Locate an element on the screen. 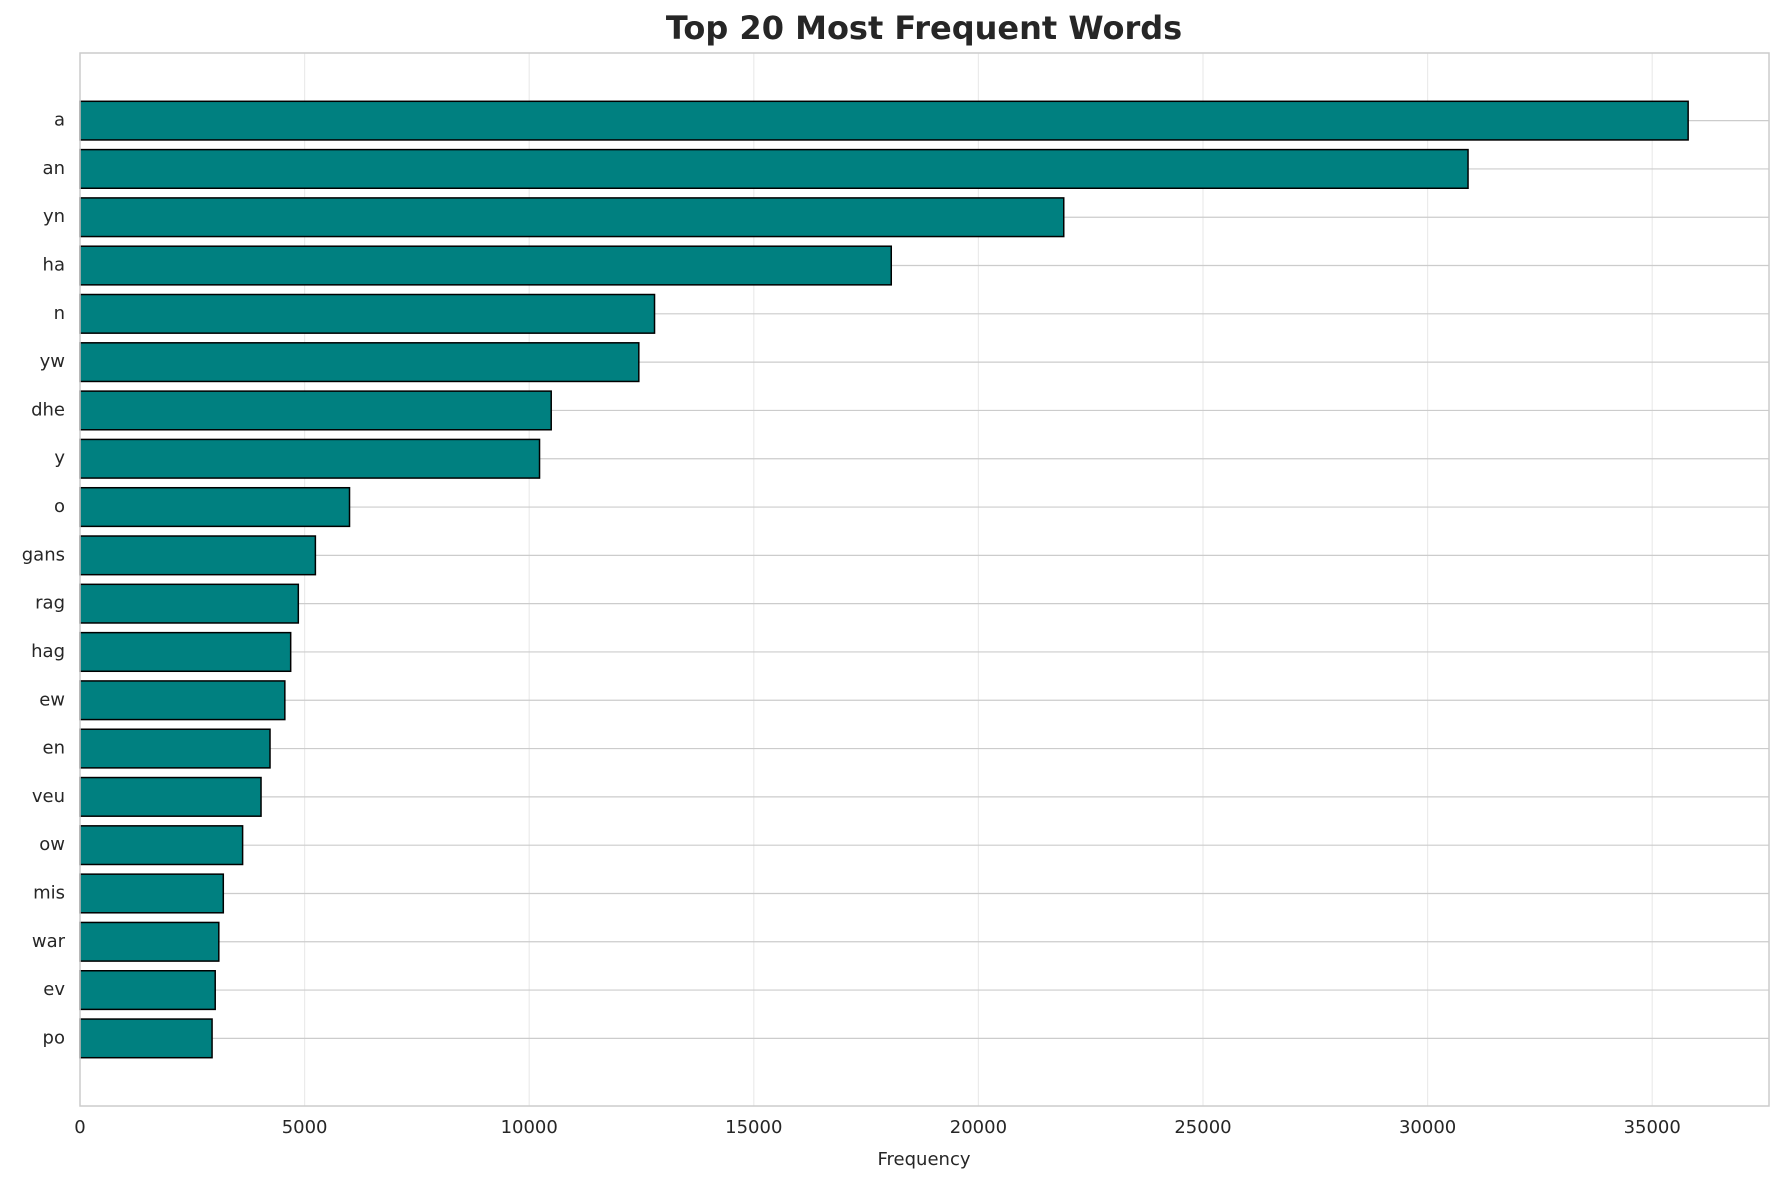 Image resolution: width=1784 pixels, height=1185 pixels. y-tick-label: ow is located at coordinates (52, 844).